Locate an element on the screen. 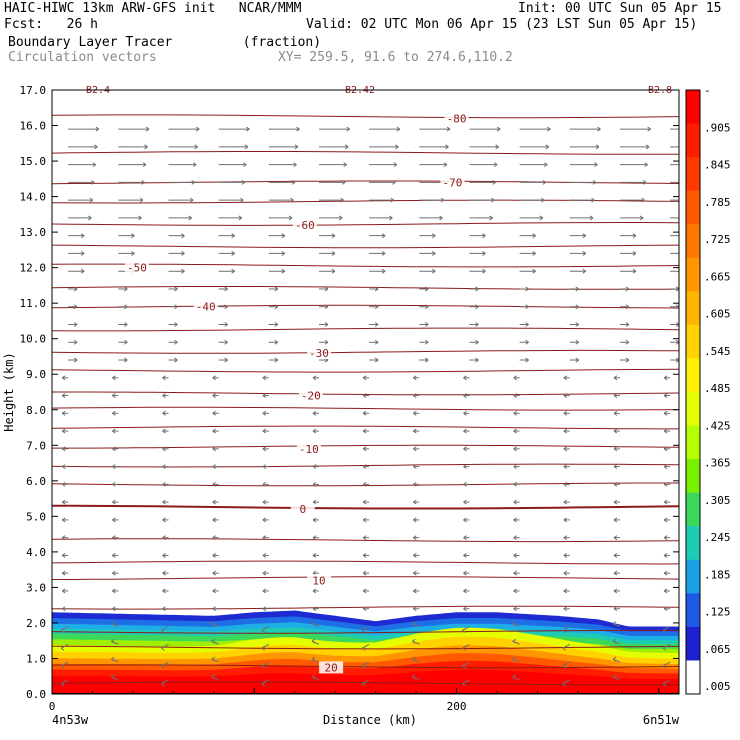 The height and width of the screenshot is (740, 740). colorbar-label: .065 is located at coordinates (717, 649).